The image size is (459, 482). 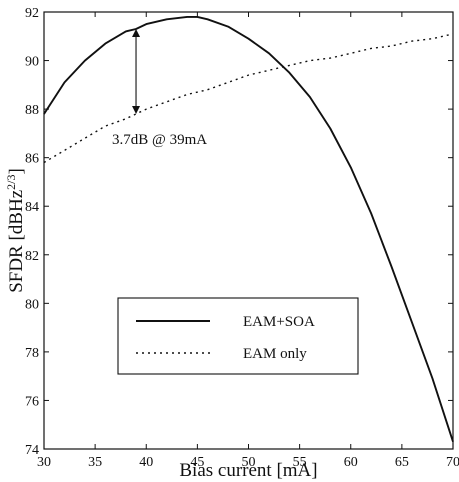 What do you see at coordinates (452, 462) in the screenshot?
I see `x-tick-label: 70` at bounding box center [452, 462].